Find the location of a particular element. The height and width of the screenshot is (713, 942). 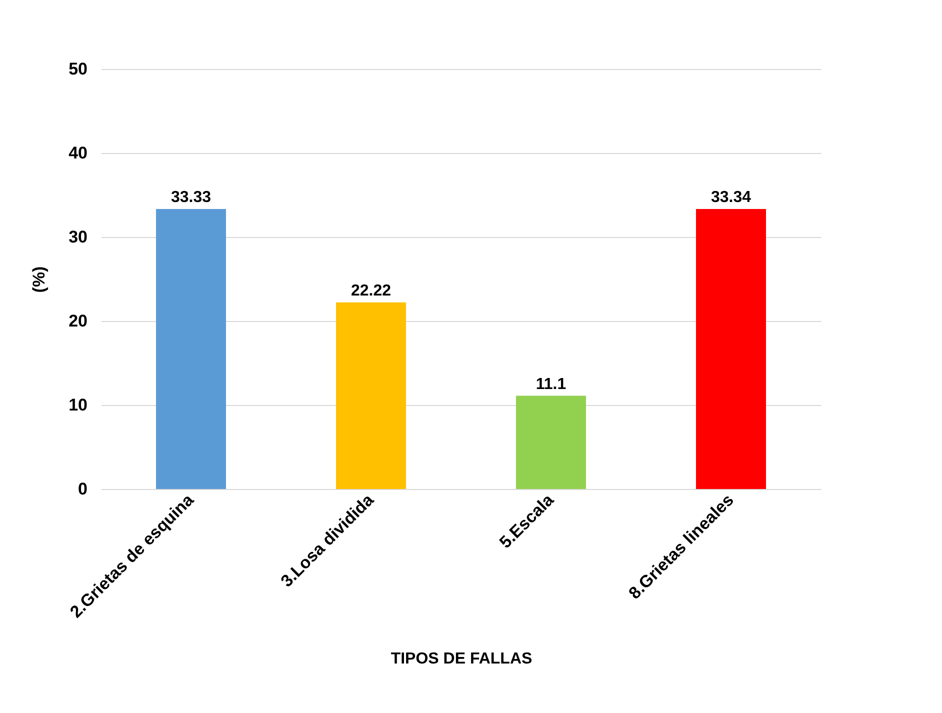

y-tick-label: 50 is located at coordinates (78, 69).